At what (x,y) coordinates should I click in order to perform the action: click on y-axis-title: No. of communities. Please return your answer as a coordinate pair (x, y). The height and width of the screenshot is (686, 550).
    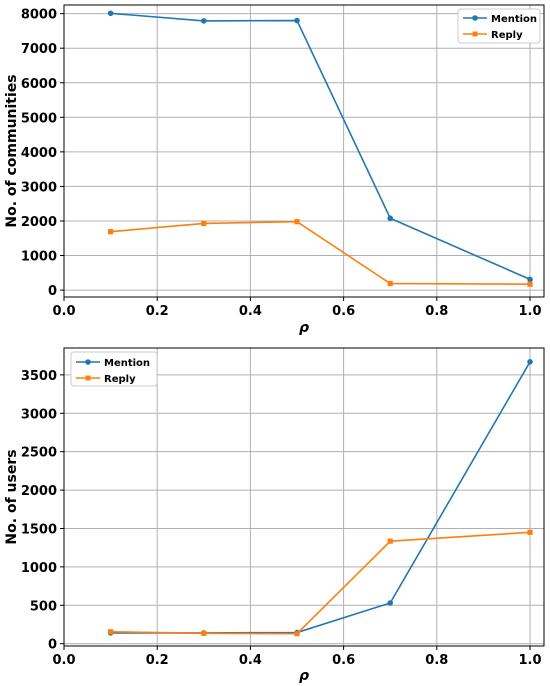
    Looking at the image, I should click on (12, 150).